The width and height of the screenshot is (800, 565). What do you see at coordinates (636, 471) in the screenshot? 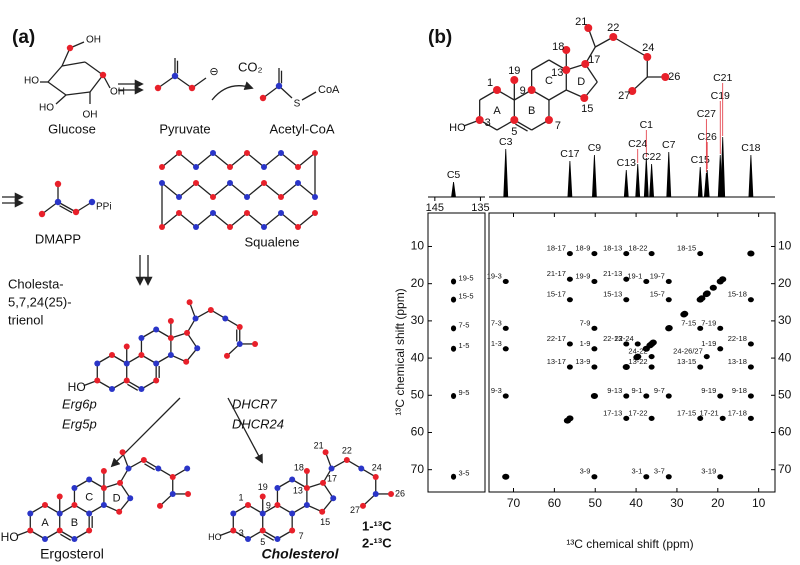
I see `cross-peak-label: 3-1` at bounding box center [636, 471].